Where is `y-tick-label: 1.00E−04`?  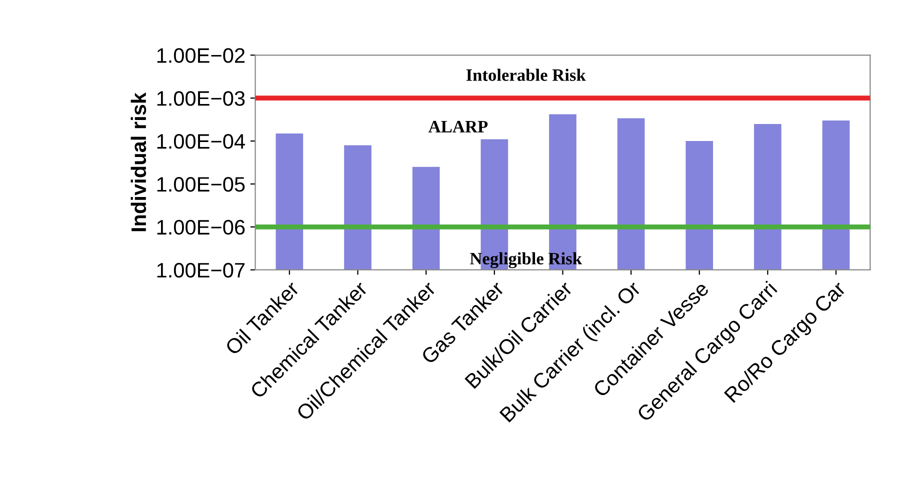 y-tick-label: 1.00E−04 is located at coordinates (201, 141).